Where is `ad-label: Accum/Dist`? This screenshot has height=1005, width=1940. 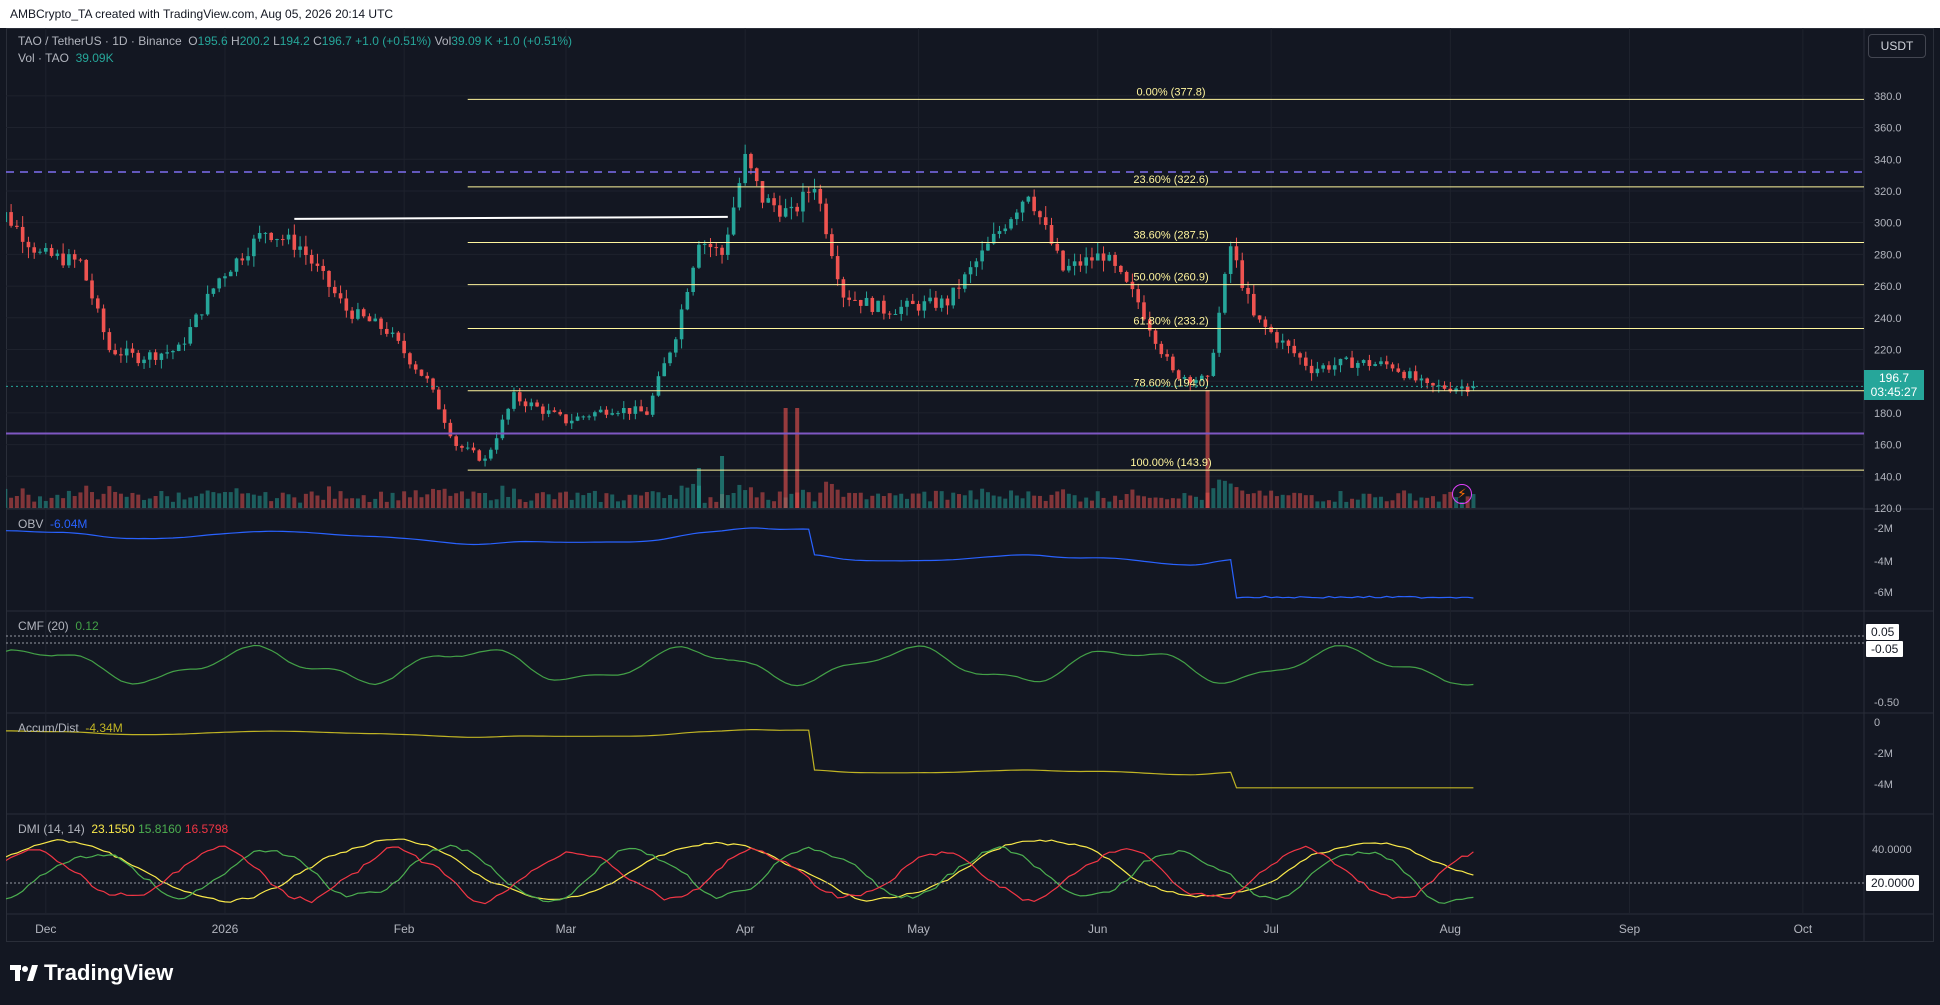
ad-label: Accum/Dist is located at coordinates (48, 728).